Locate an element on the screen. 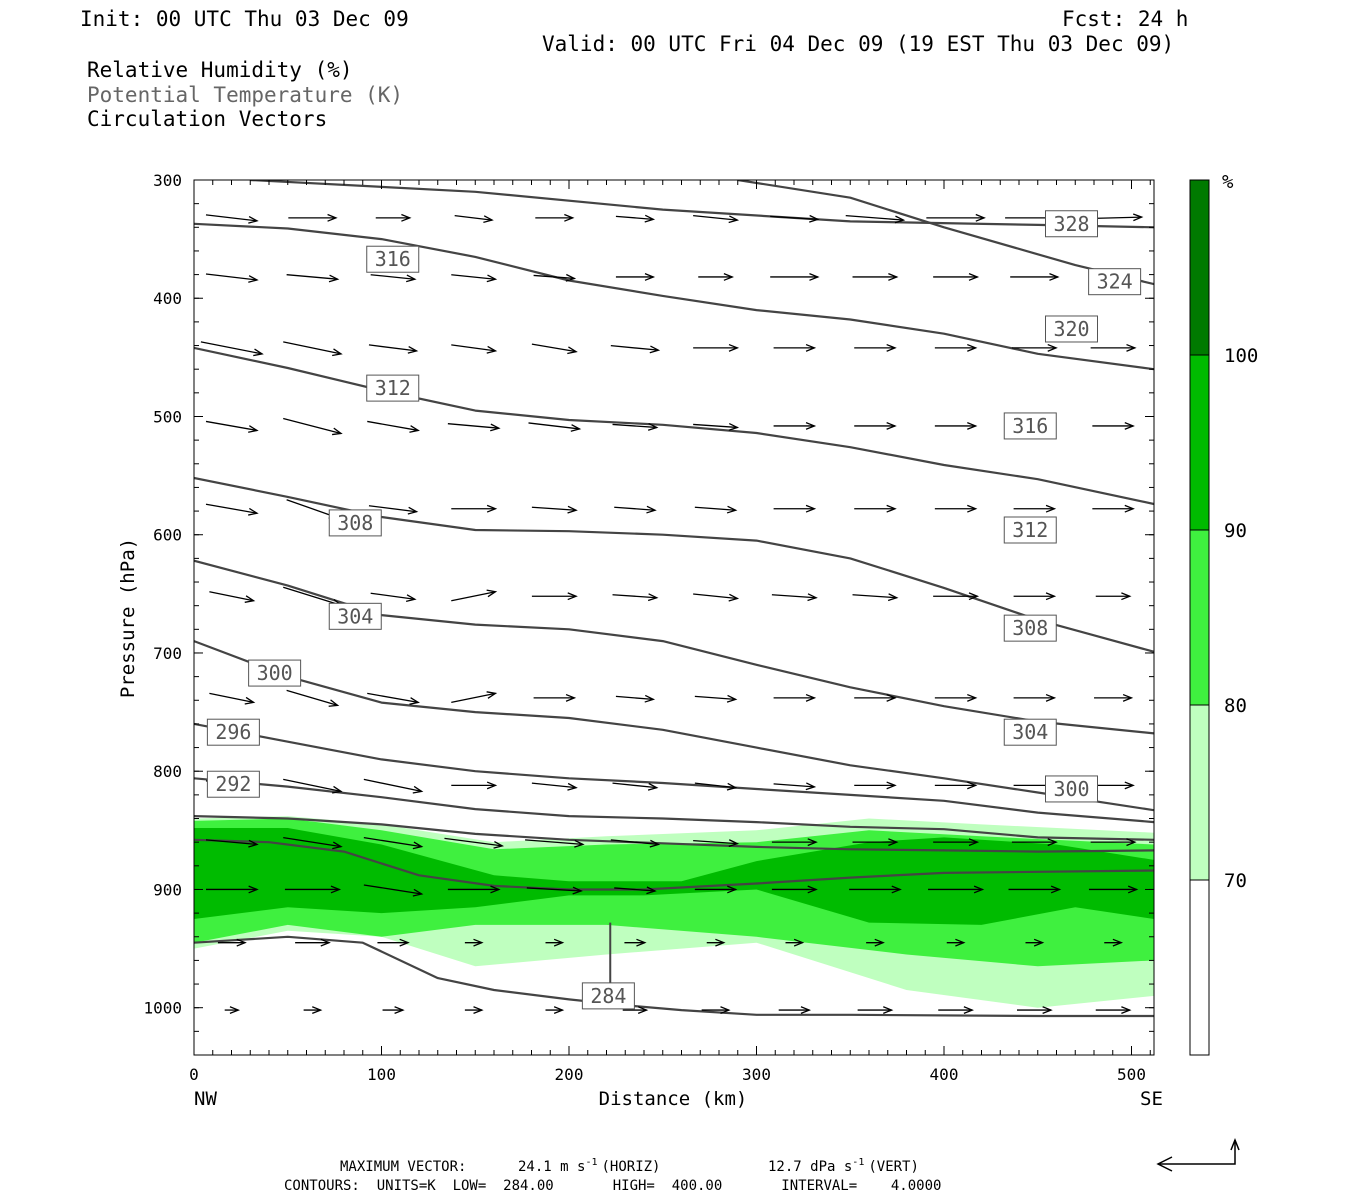 The image size is (1350, 1200). theta-label: 292 is located at coordinates (233, 784).